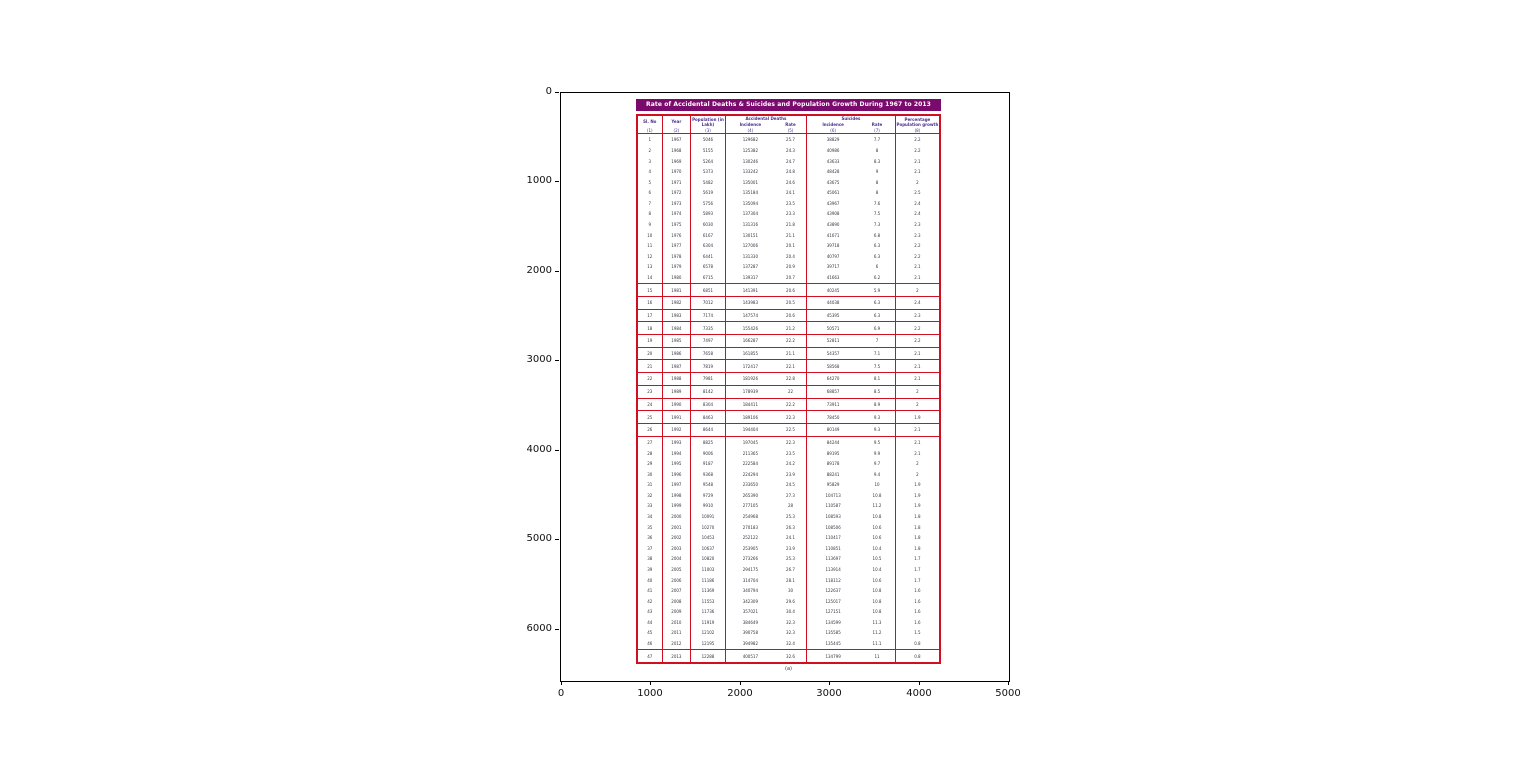  What do you see at coordinates (917, 214) in the screenshot?
I see `cell: 2.4` at bounding box center [917, 214].